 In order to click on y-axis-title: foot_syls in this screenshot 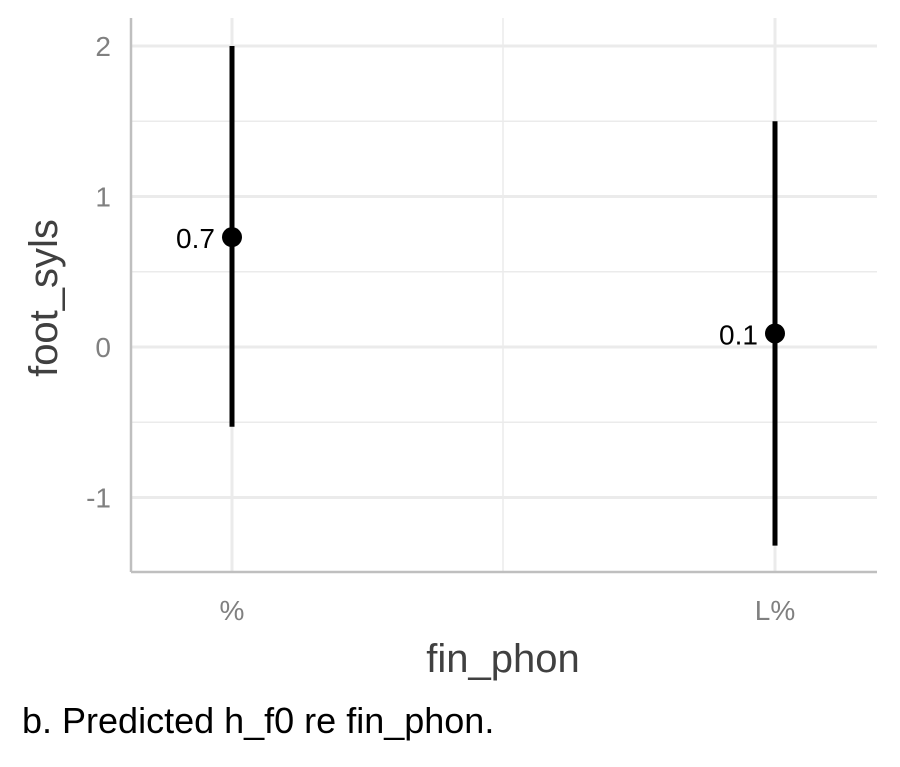, I will do `click(44, 298)`.